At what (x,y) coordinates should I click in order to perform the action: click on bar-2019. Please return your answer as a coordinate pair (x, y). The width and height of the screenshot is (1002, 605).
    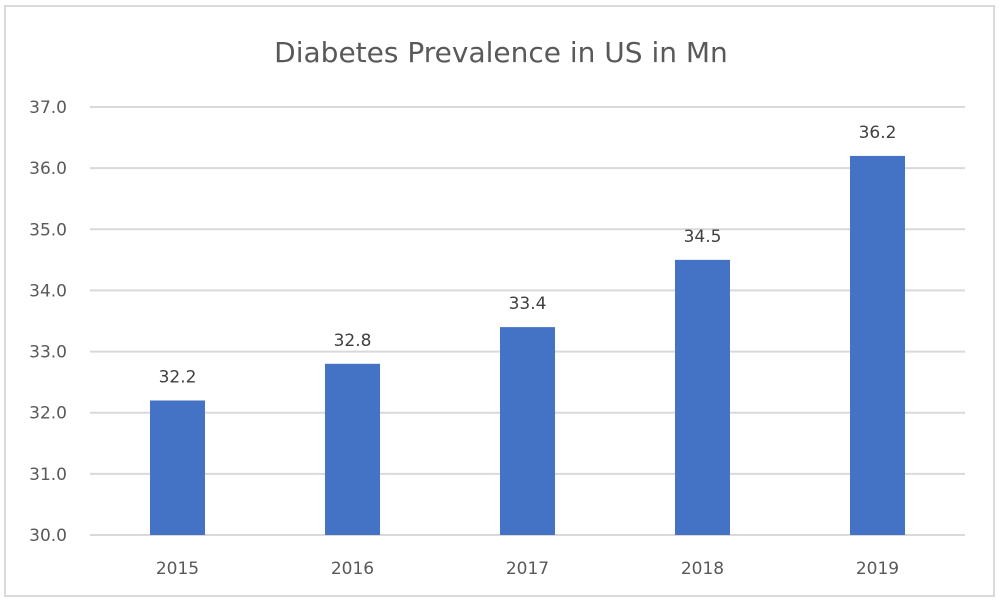
    Looking at the image, I should click on (877, 345).